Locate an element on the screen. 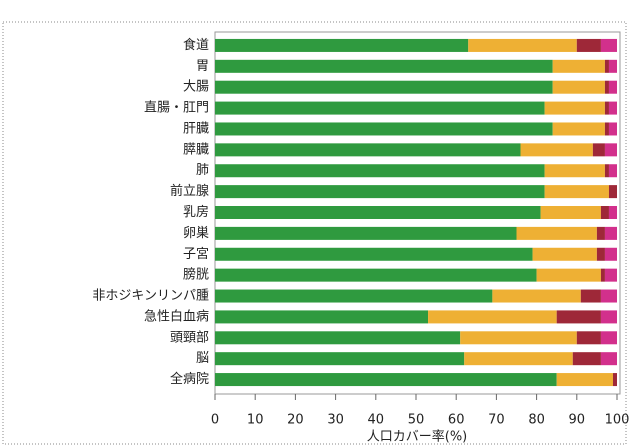  y-tick-label: 非ホジキンリンパ腫 is located at coordinates (150, 296).